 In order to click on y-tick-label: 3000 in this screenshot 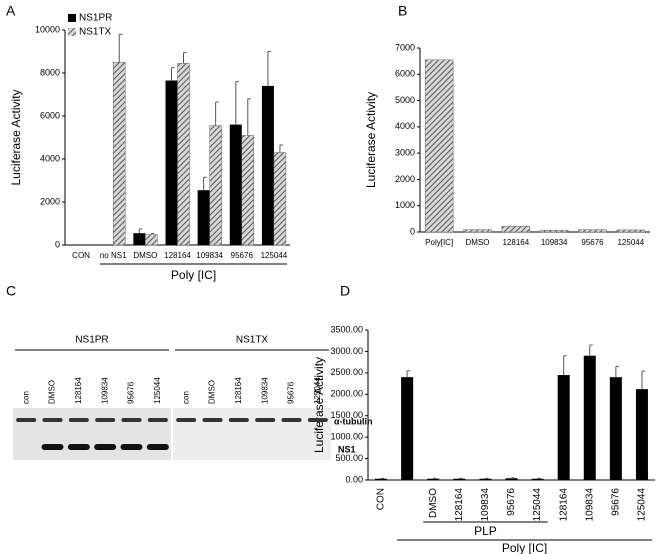, I will do `click(405, 153)`.